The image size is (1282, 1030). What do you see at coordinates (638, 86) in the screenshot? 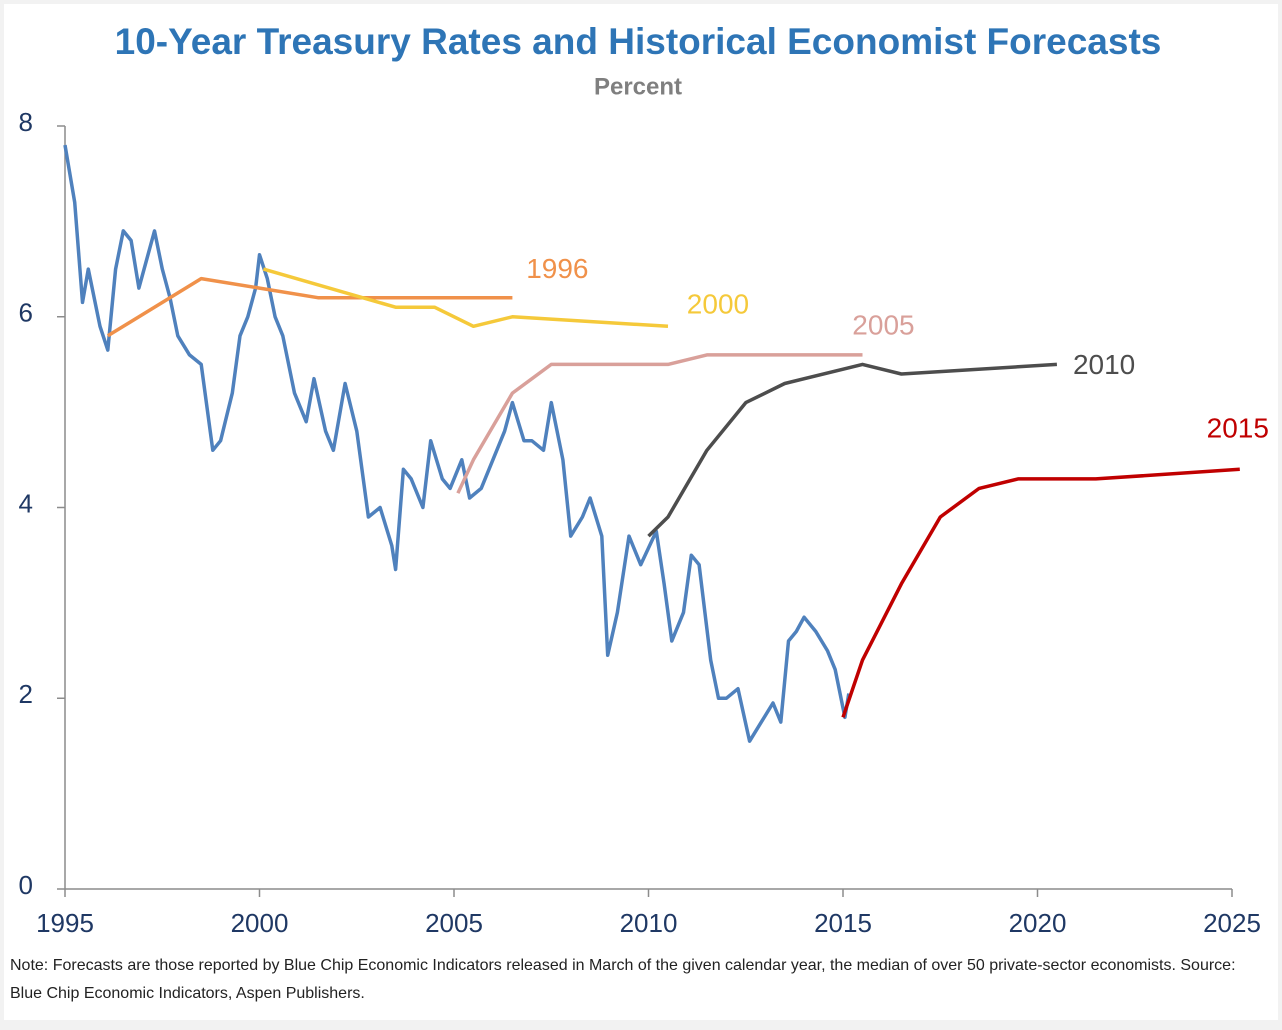
I see `chart-subtitle: Percent` at bounding box center [638, 86].